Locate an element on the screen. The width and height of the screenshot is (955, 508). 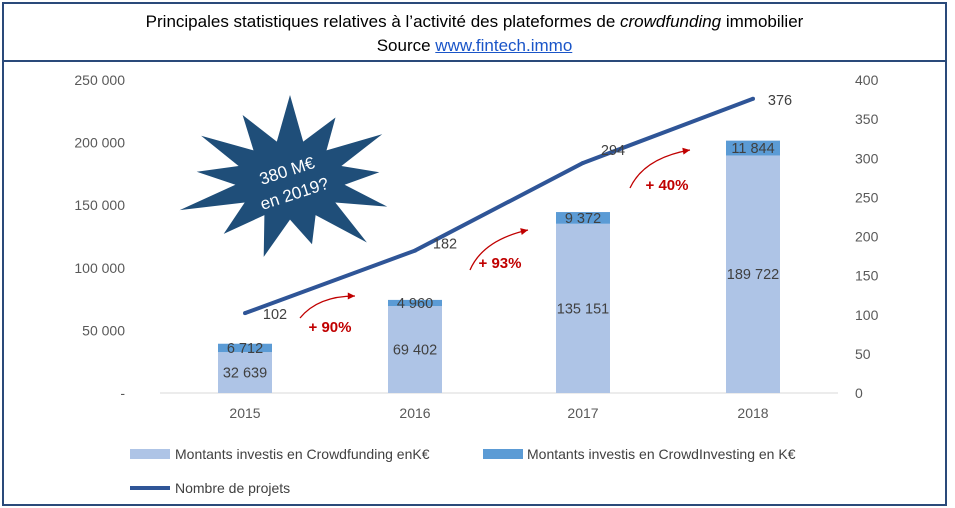
legend-swatch-crowdinvesting is located at coordinates (503, 454).